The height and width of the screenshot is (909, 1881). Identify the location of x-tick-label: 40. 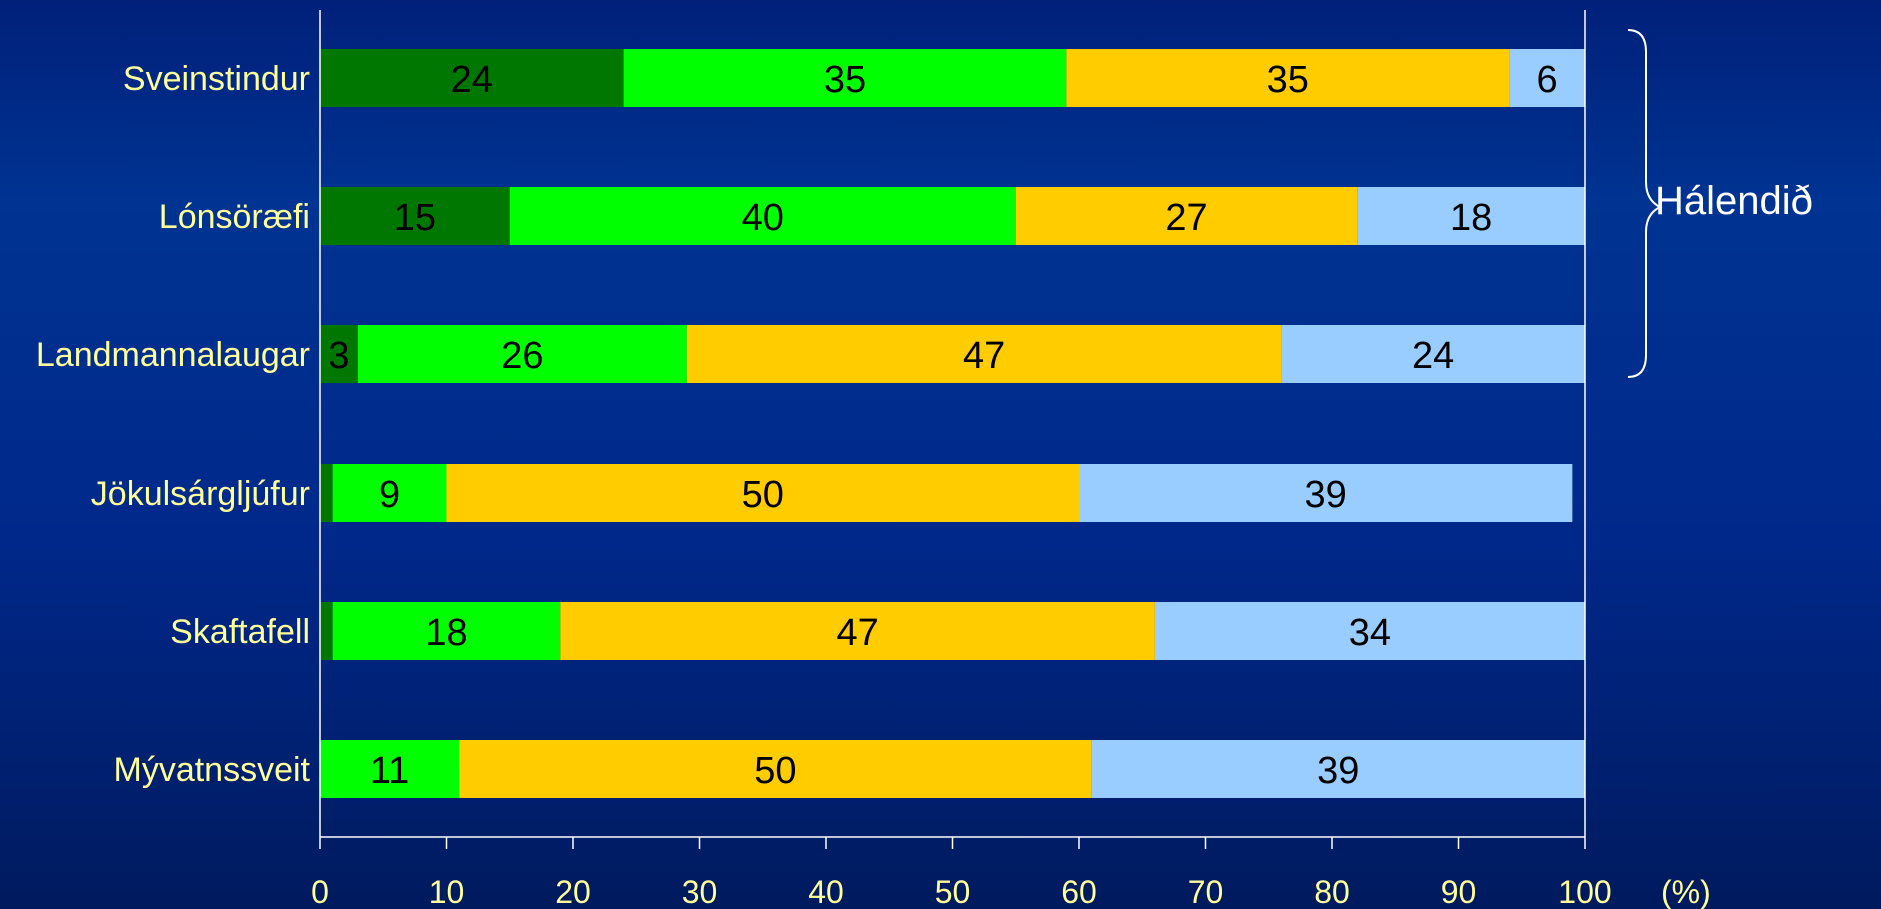
(826, 891).